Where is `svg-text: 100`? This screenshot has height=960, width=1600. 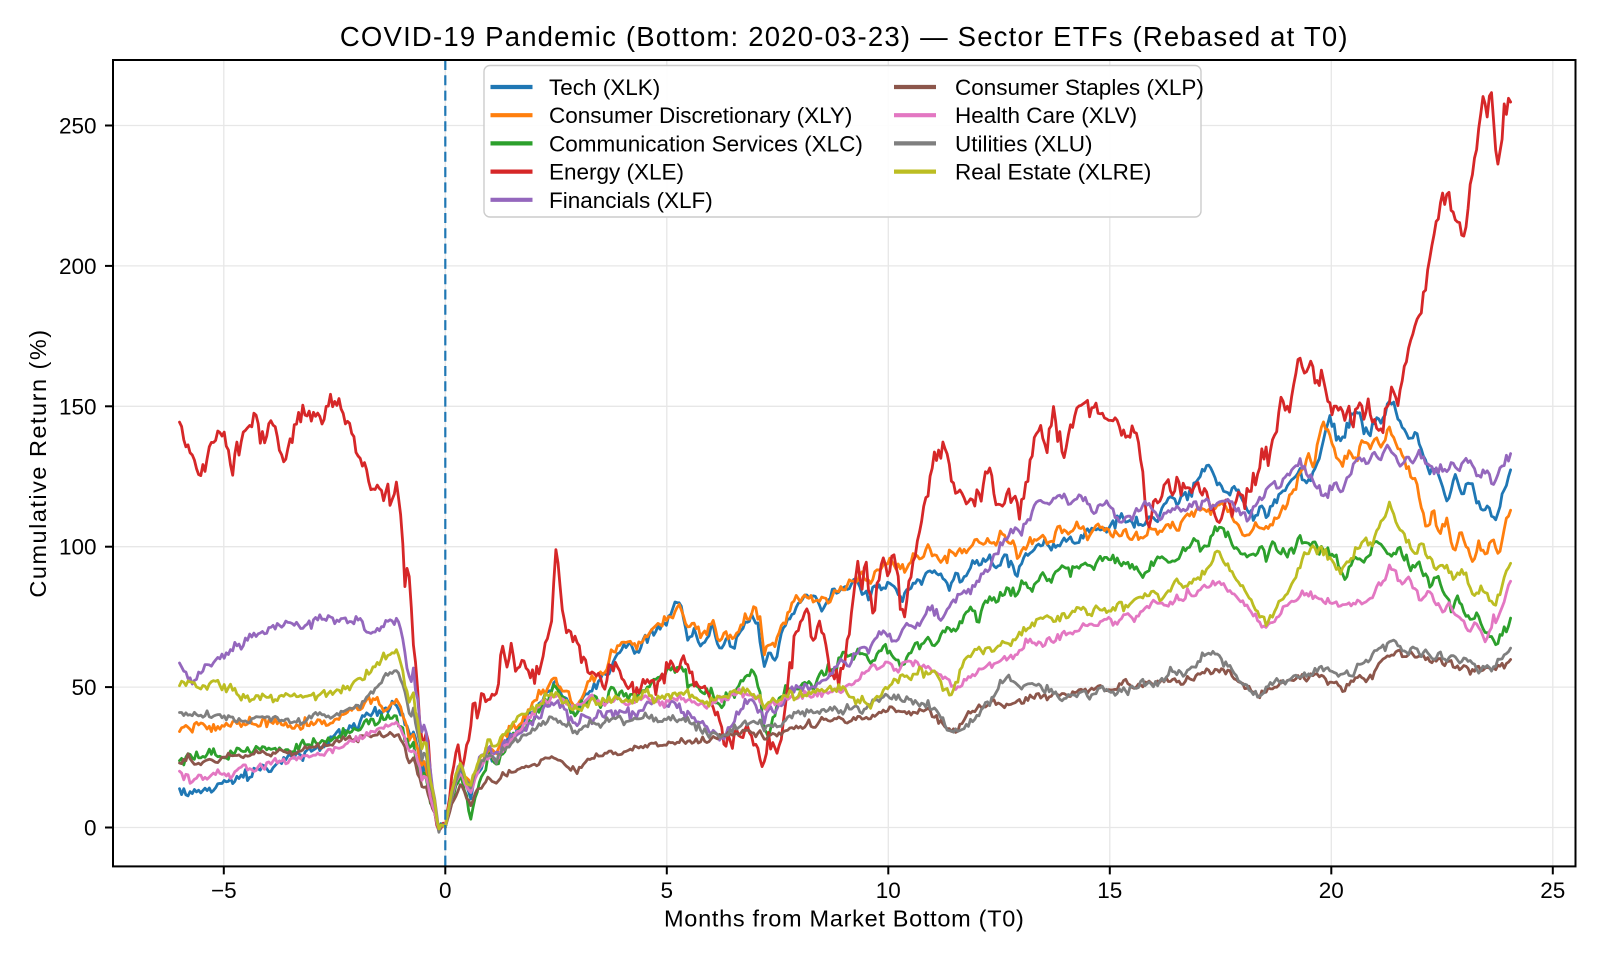 svg-text: 100 is located at coordinates (78, 547).